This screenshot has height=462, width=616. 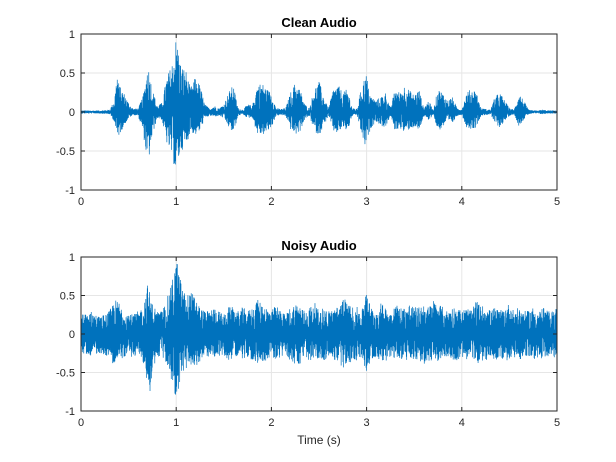 I want to click on chart-title: Clean Audio, so click(x=318, y=22).